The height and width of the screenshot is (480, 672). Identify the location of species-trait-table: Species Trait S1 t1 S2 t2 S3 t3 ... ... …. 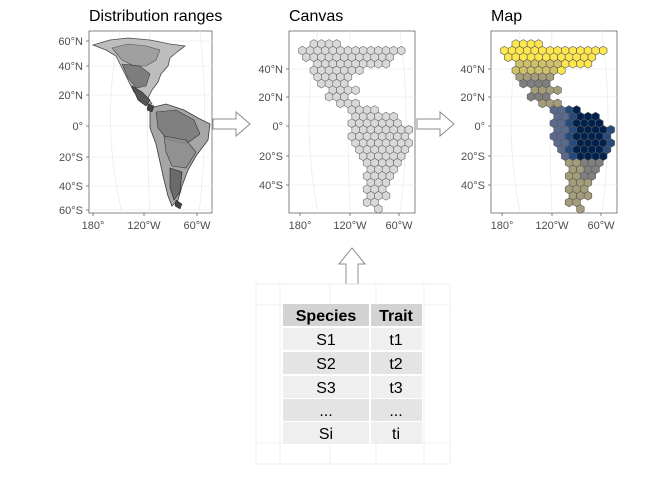
(353, 374).